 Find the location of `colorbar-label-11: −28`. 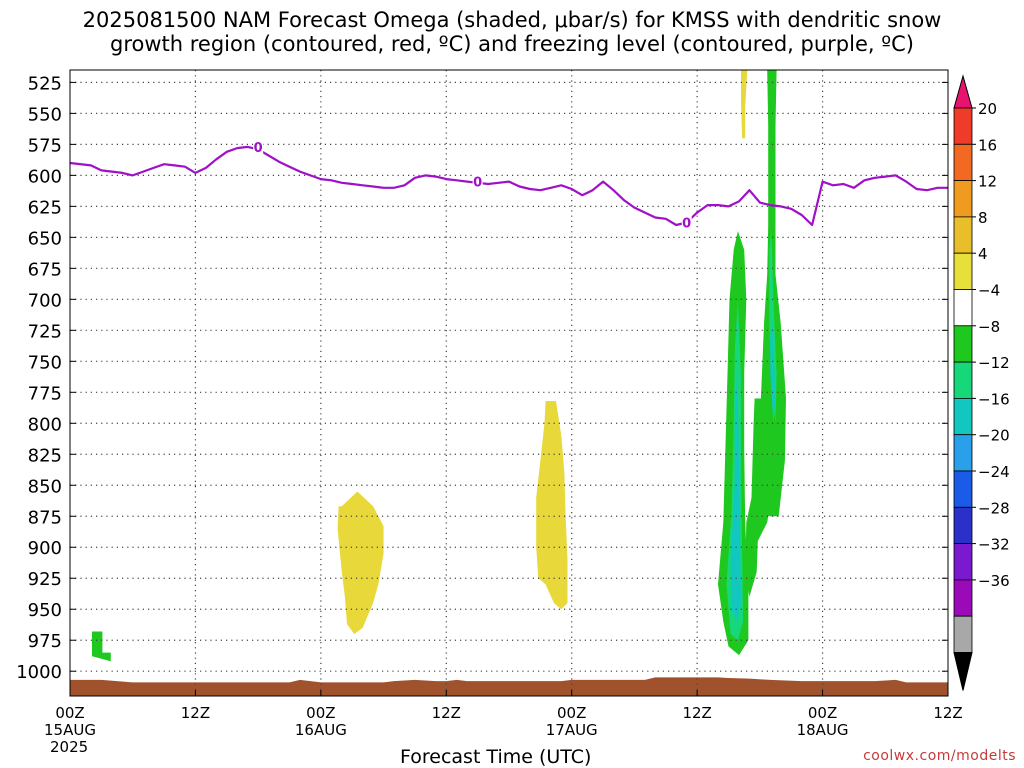

colorbar-label-11: −28 is located at coordinates (994, 508).